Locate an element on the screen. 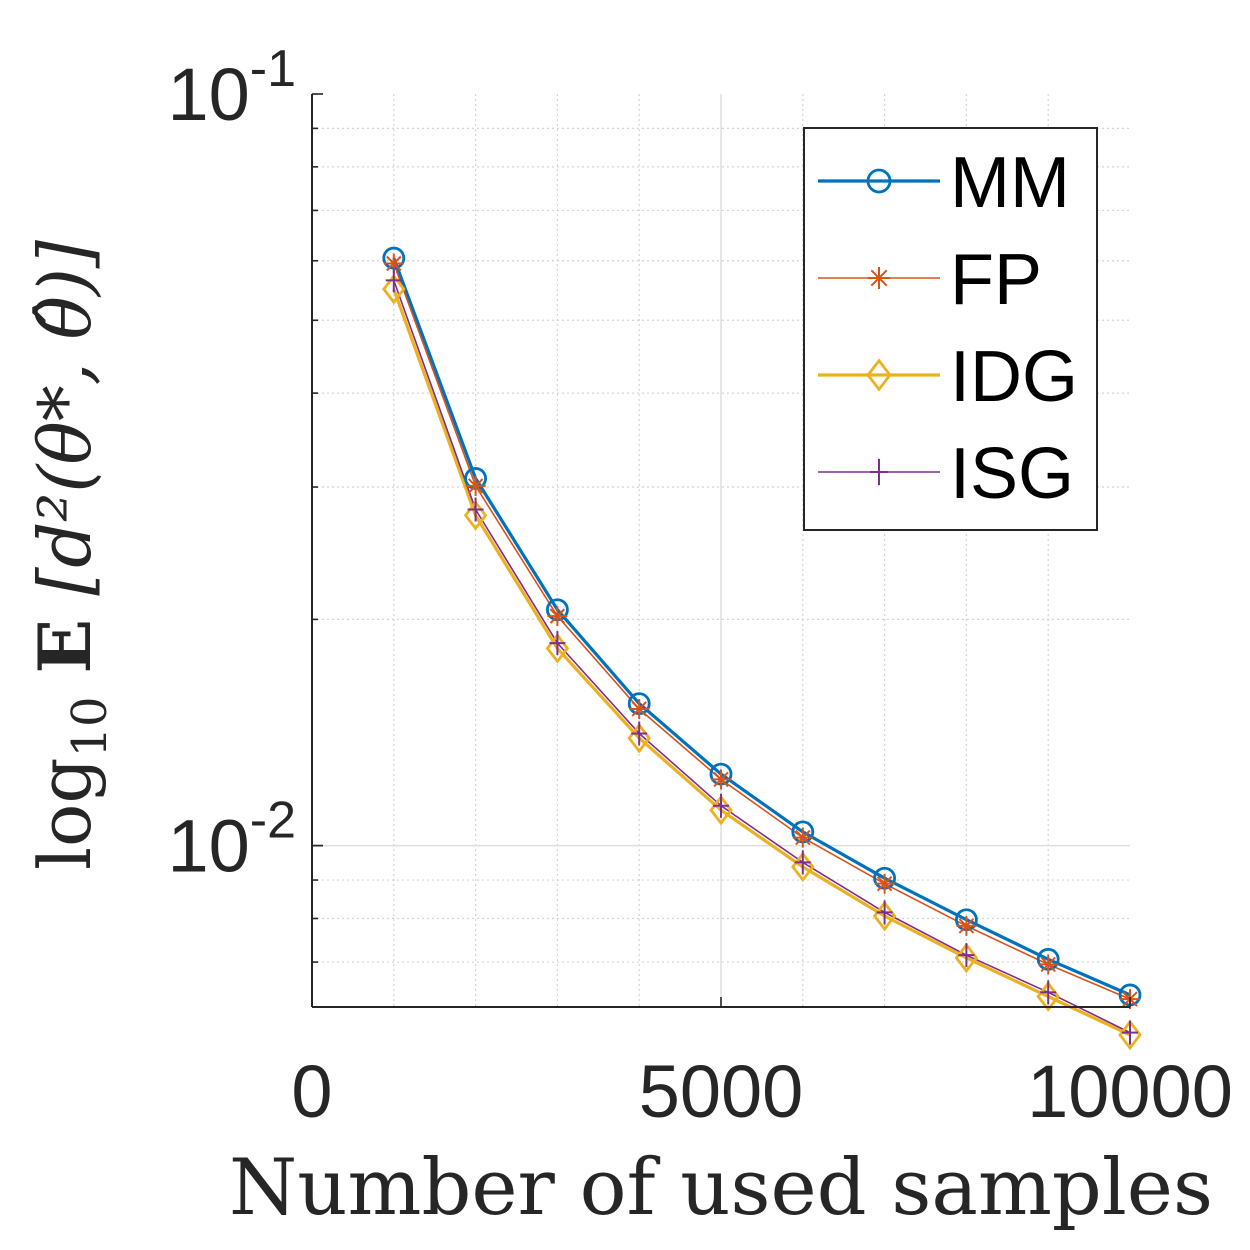 Image resolution: width=1250 pixels, height=1250 pixels. marker-circle is located at coordinates (879, 181).